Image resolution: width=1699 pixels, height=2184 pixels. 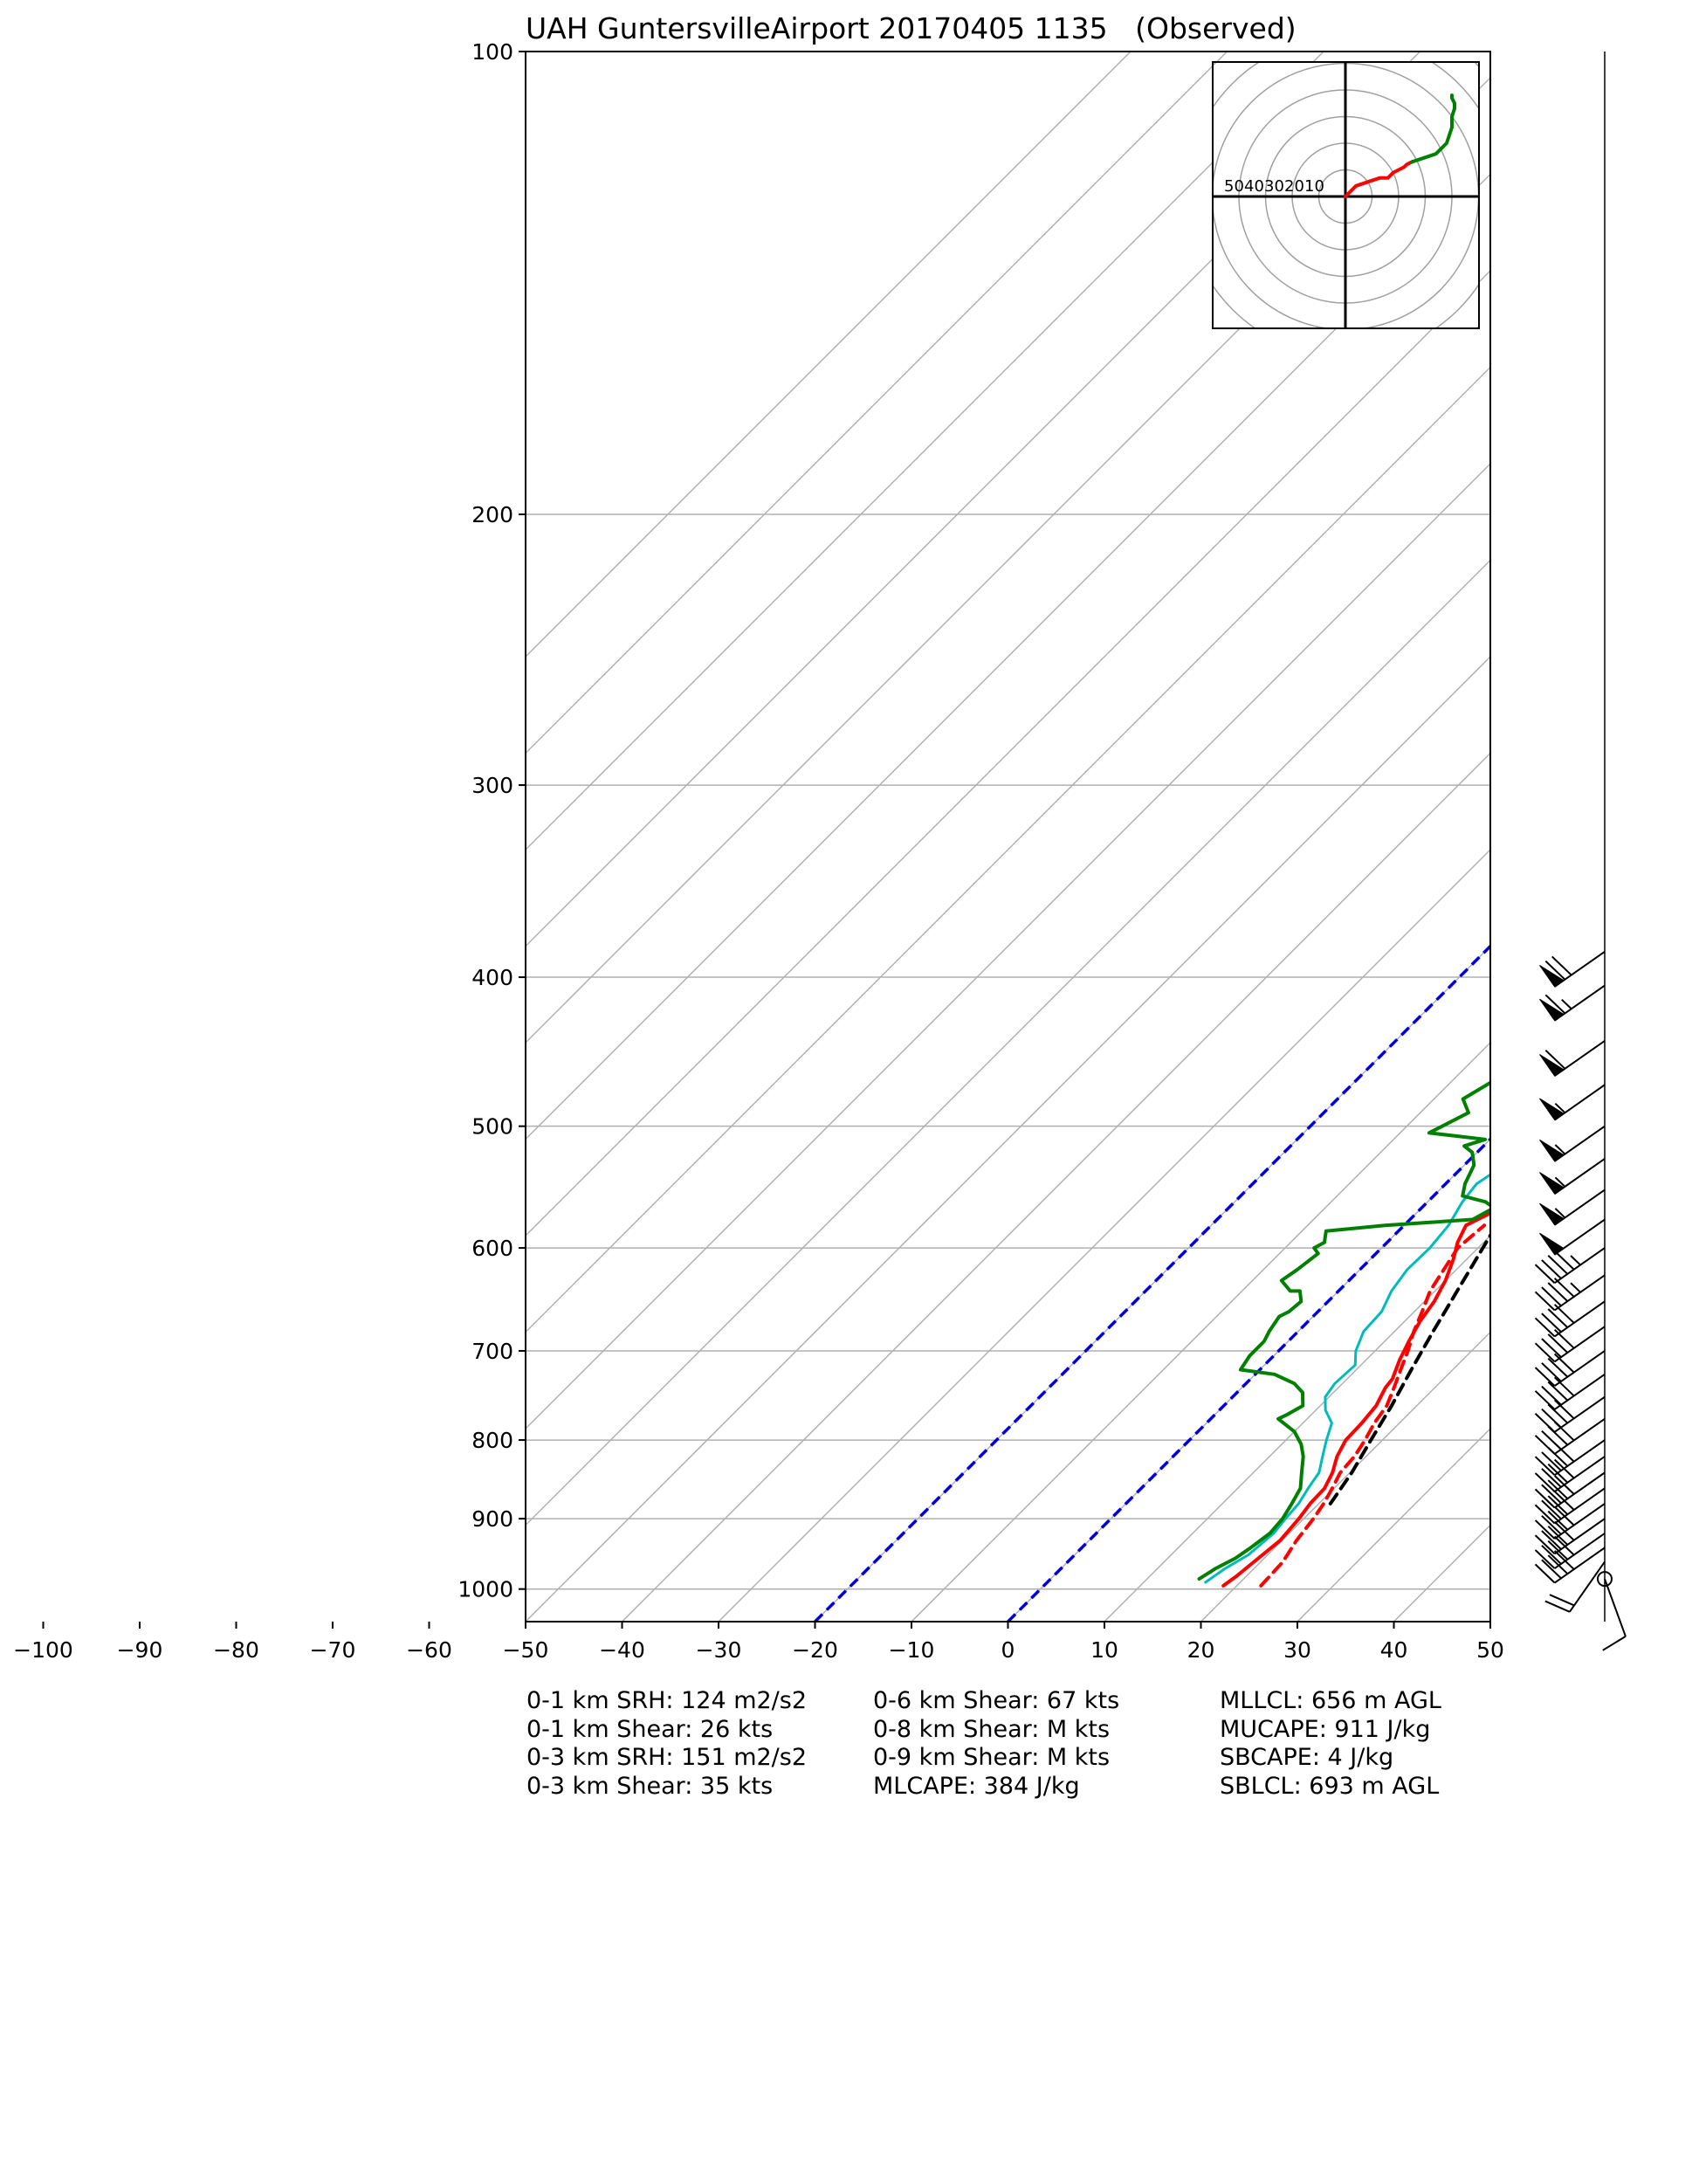 I want to click on stat-0-9km-shear: 0-9 km Shear: M kts, so click(x=992, y=1757).